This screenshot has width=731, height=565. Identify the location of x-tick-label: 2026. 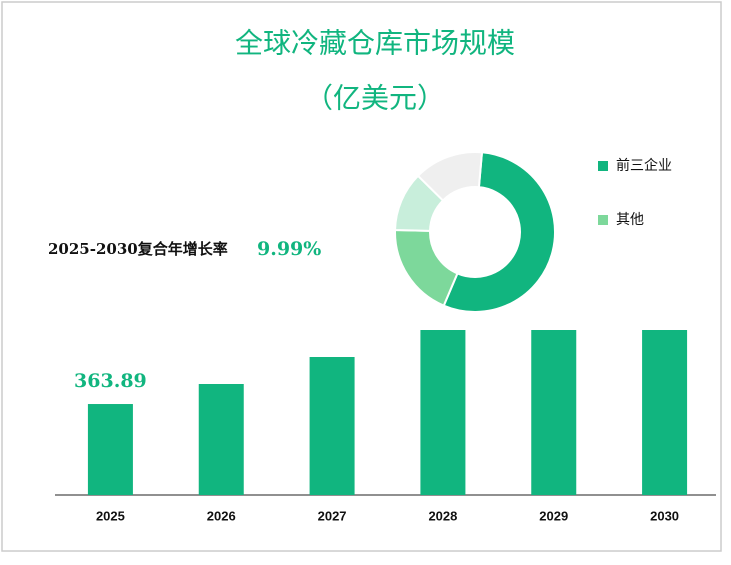
(221, 515).